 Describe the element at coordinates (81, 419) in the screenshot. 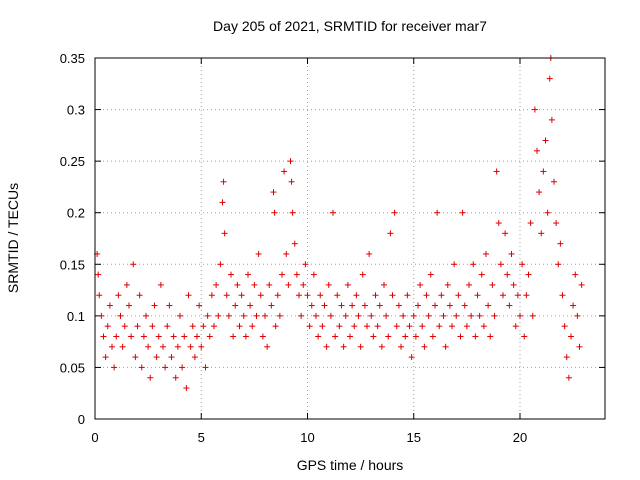

I see `y-tick-label: 0` at that location.